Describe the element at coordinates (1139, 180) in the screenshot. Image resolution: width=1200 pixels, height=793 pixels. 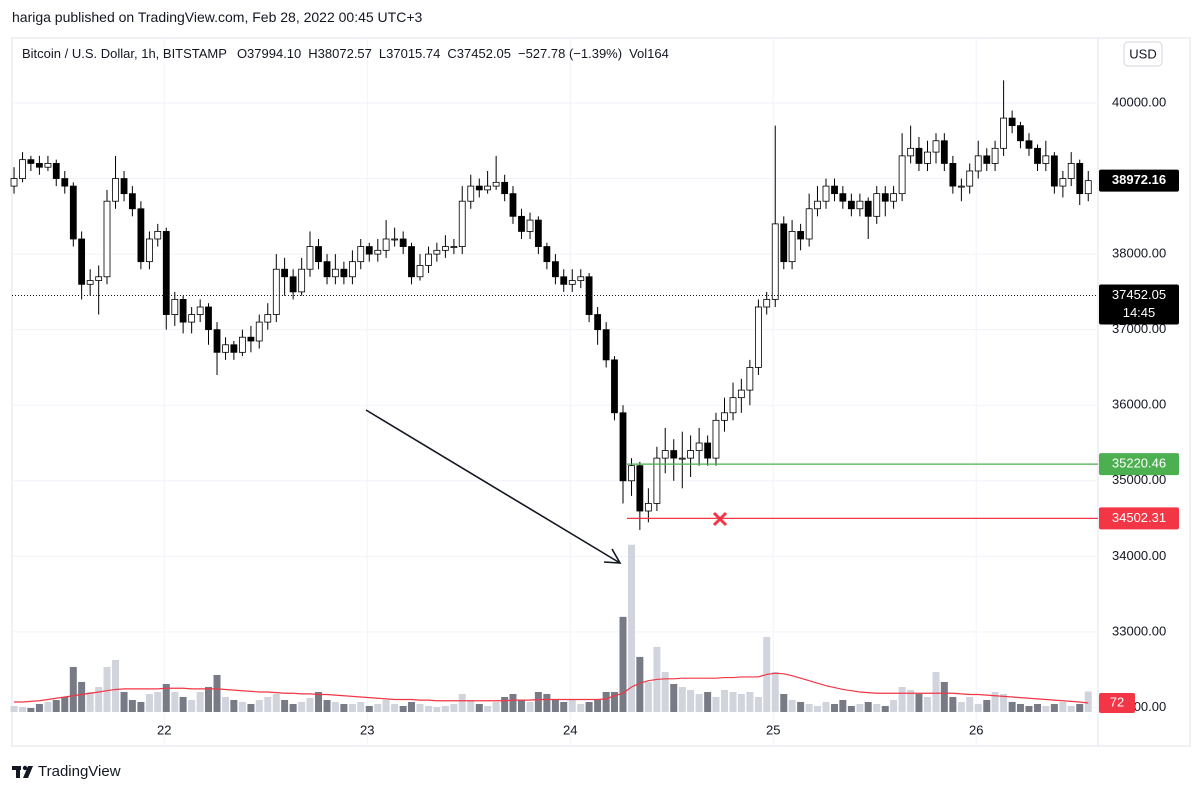
I see `last-price-box` at that location.